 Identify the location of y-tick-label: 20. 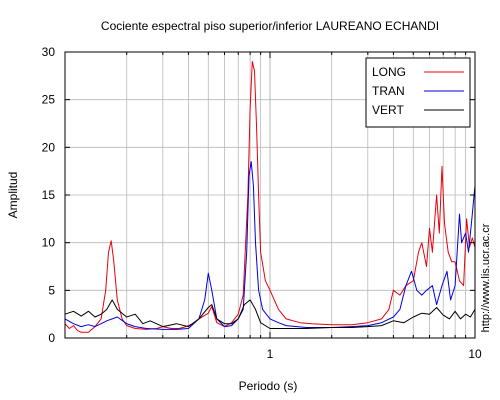
(49, 147).